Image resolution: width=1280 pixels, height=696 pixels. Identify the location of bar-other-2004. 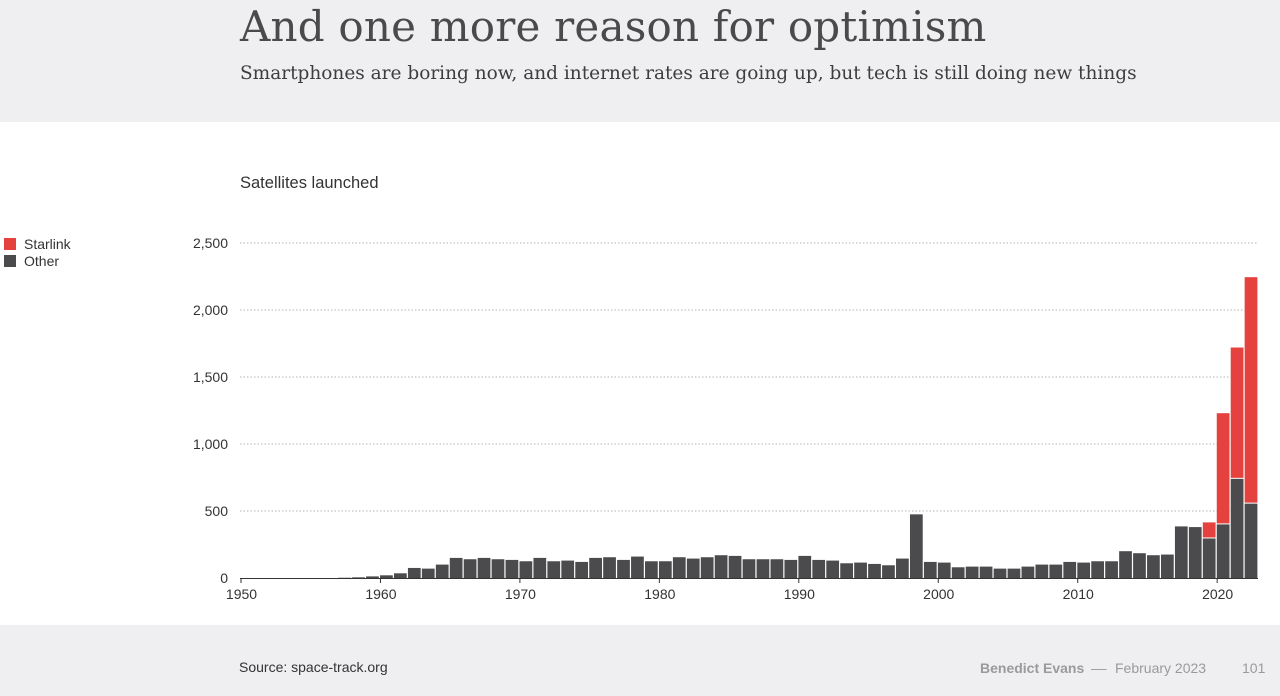
(1000, 573).